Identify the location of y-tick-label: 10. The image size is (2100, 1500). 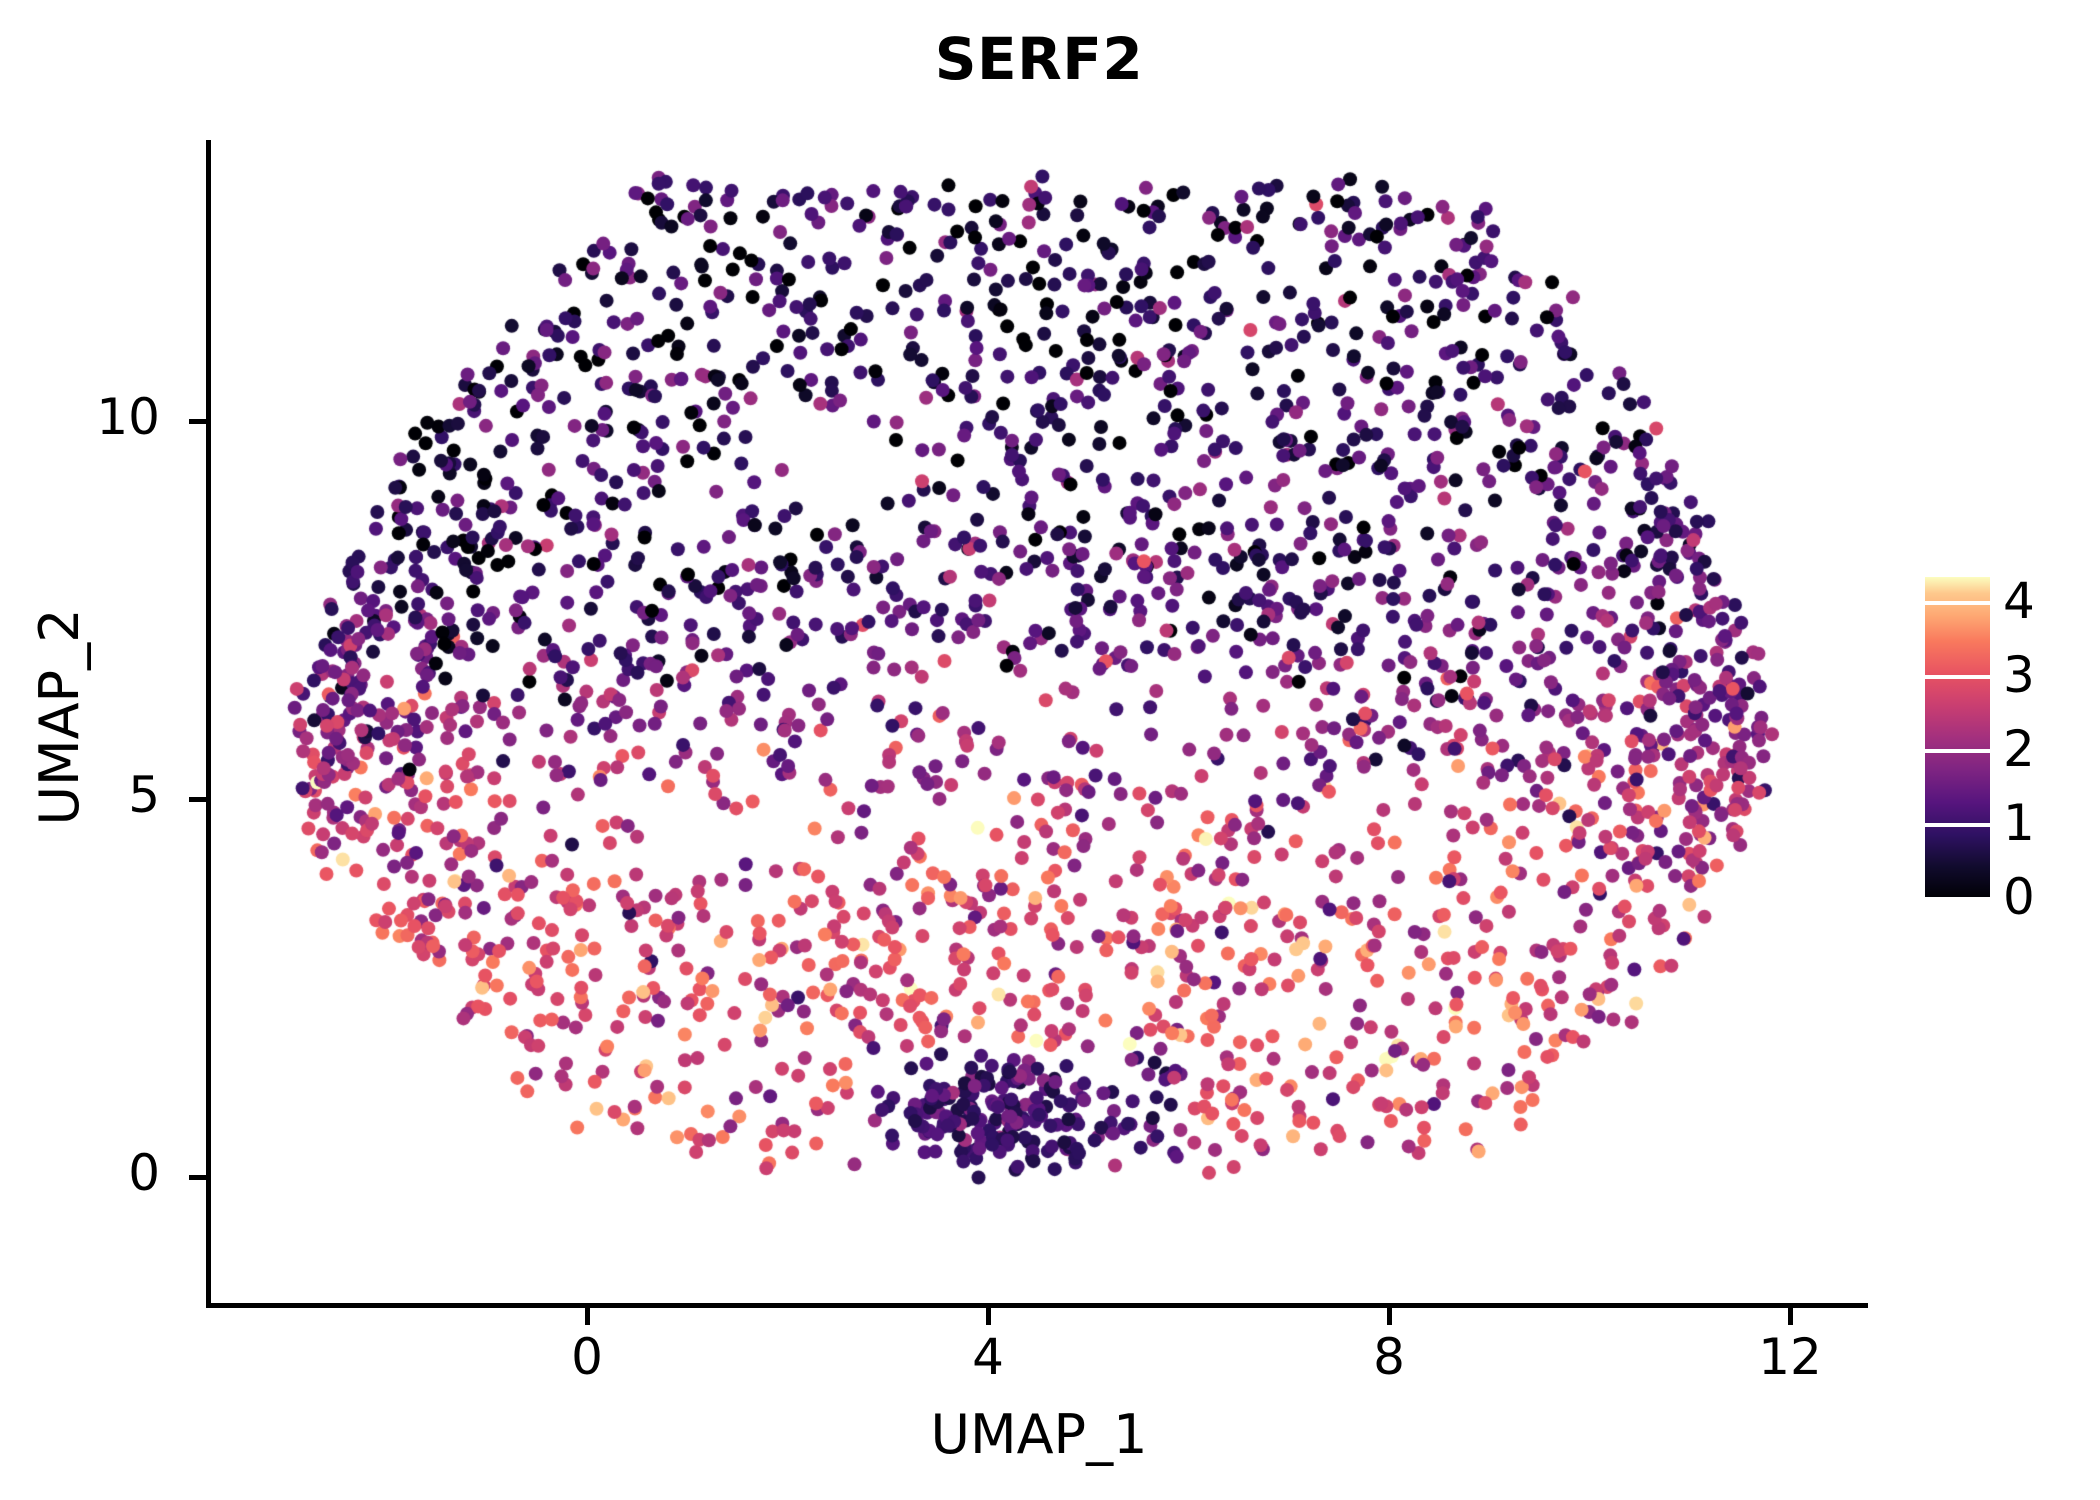
(128, 417).